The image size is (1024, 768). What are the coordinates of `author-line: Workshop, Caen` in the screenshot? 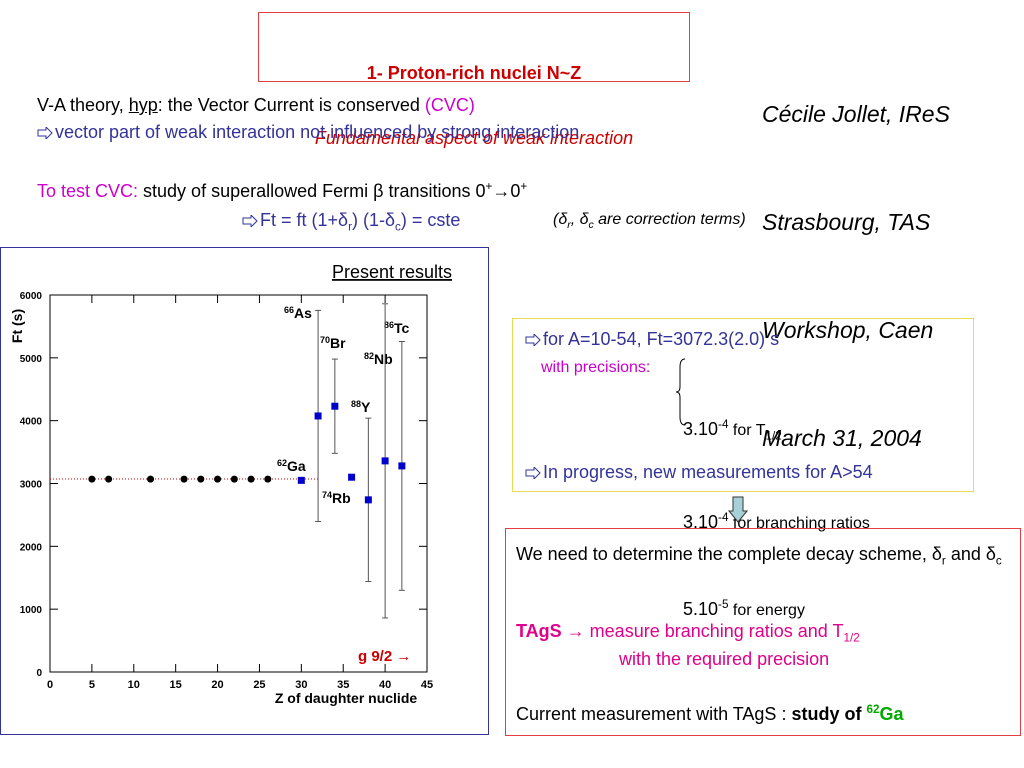 It's located at (848, 330).